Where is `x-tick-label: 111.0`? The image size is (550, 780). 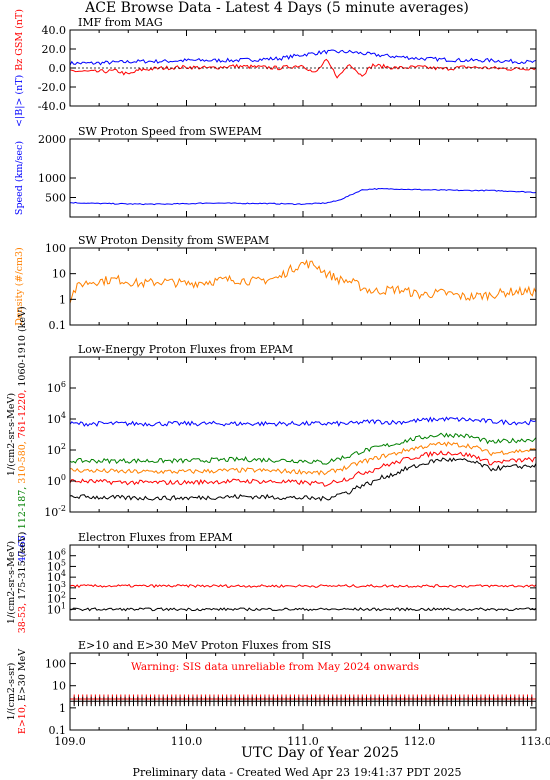 x-tick-label: 111.0 is located at coordinates (303, 741).